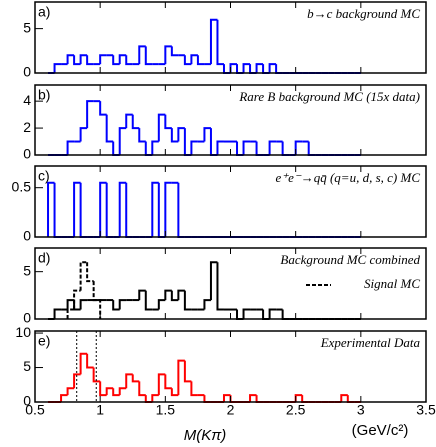  What do you see at coordinates (44, 176) in the screenshot?
I see `panel-label: c)` at bounding box center [44, 176].